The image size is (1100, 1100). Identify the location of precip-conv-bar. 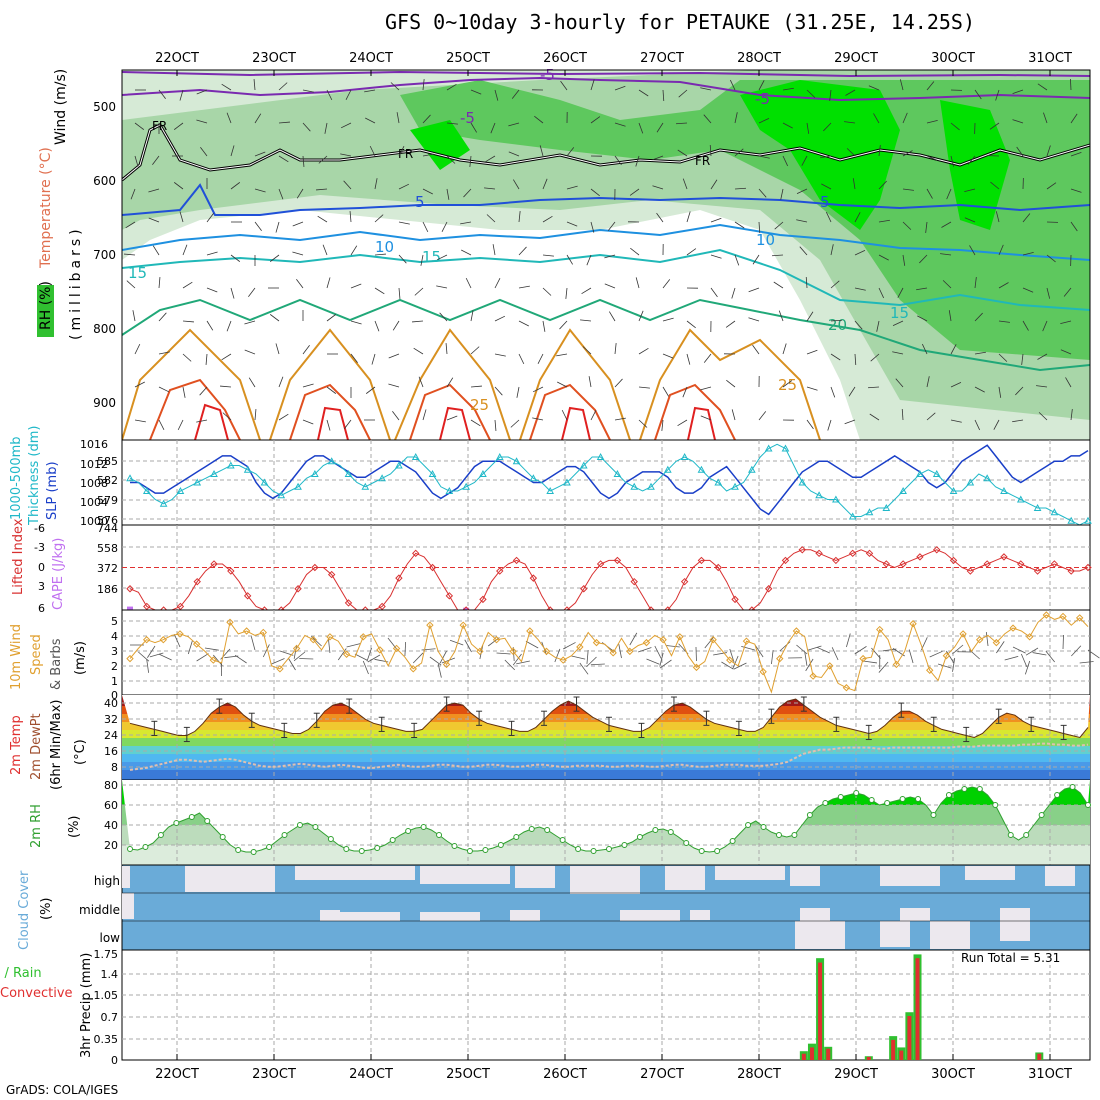
(917, 1009).